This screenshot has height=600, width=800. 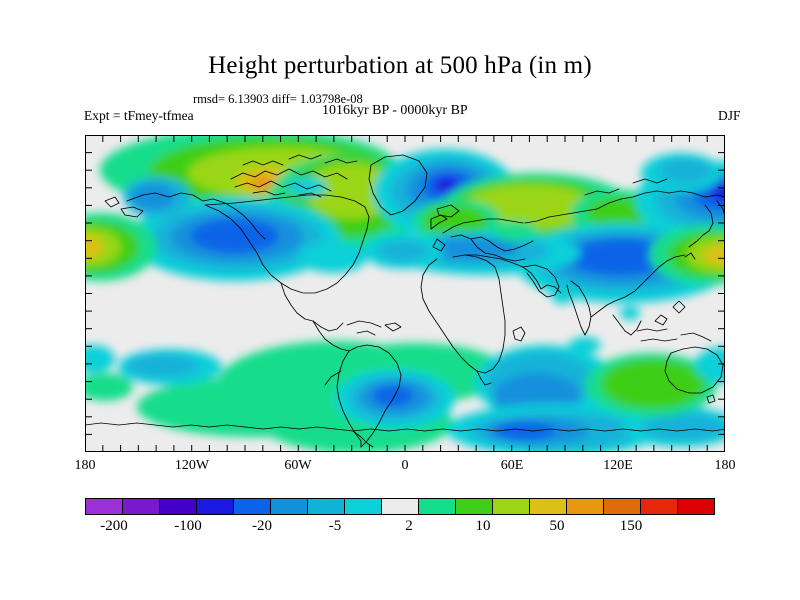 I want to click on xtick-label-0: 0, so click(x=405, y=465).